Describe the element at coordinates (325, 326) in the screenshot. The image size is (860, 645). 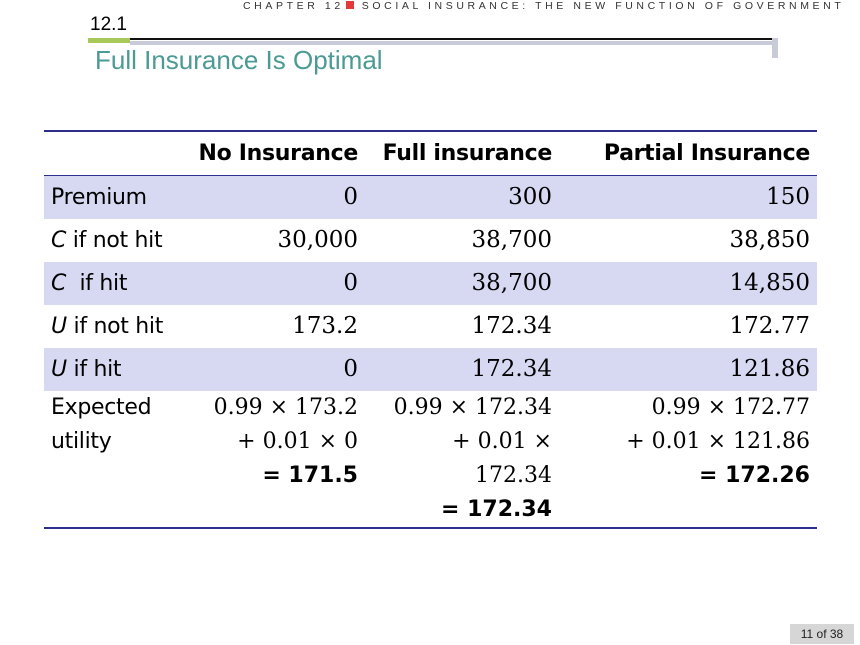
I see `table-cell: 173.2` at that location.